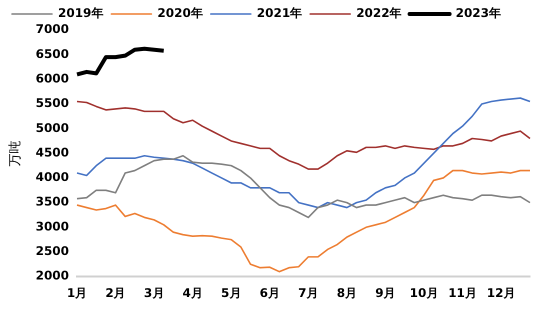 This screenshot has height=331, width=550. What do you see at coordinates (347, 293) in the screenshot?
I see `x-tick-label: 8月` at bounding box center [347, 293].